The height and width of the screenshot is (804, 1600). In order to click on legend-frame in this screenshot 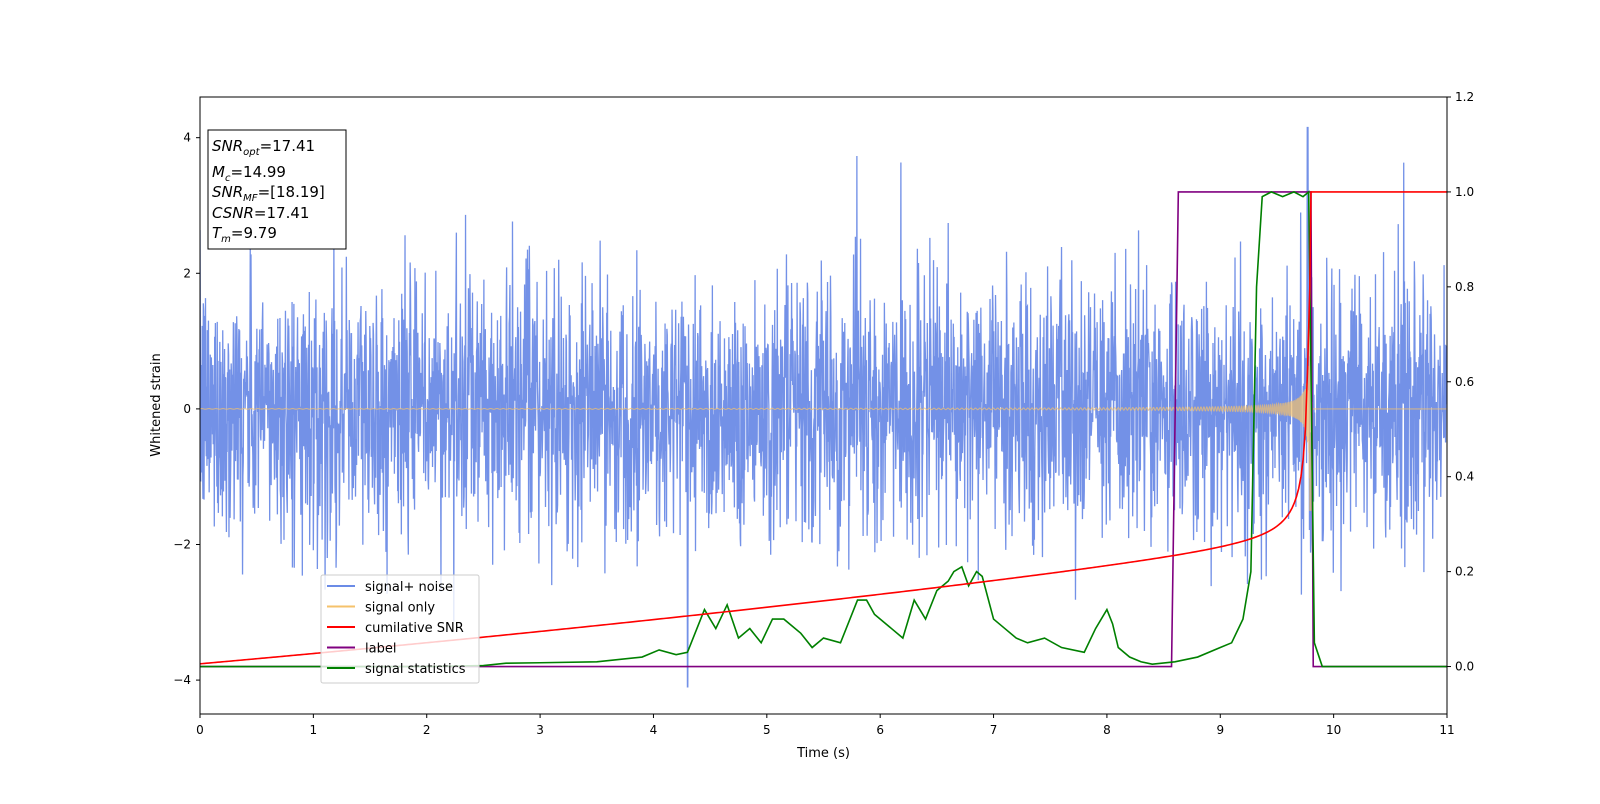, I will do `click(400, 629)`.